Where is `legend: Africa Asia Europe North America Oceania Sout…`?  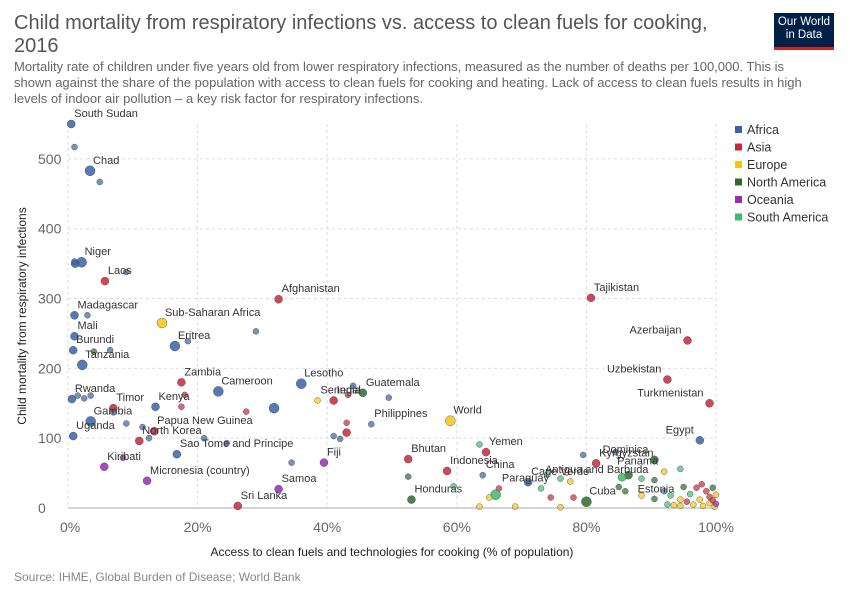
legend: Africa Asia Europe North America Oceania Sout… is located at coordinates (781, 174).